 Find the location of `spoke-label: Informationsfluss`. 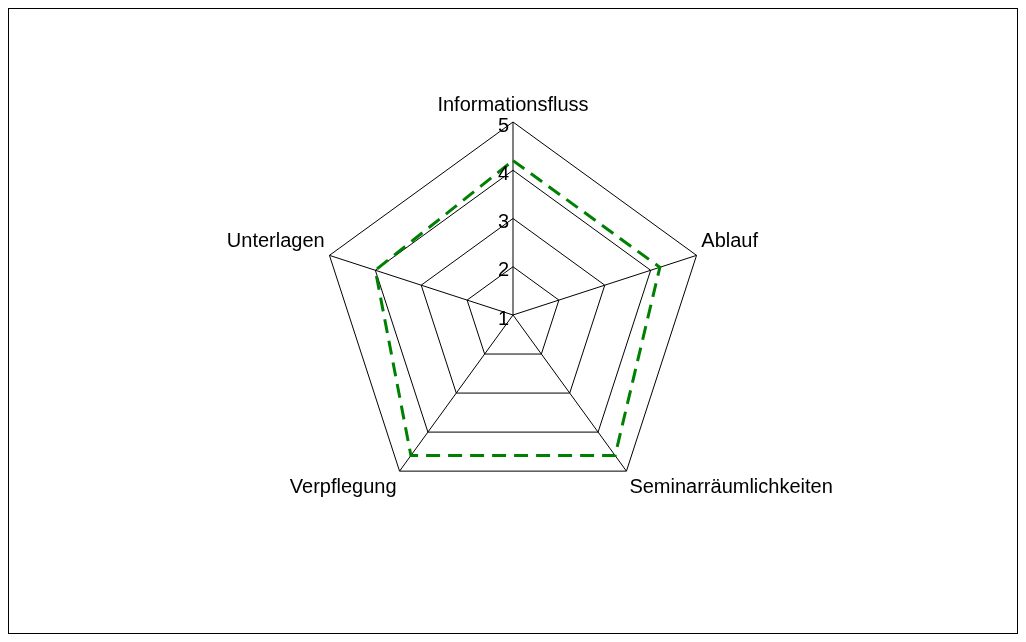

spoke-label: Informationsfluss is located at coordinates (513, 103).